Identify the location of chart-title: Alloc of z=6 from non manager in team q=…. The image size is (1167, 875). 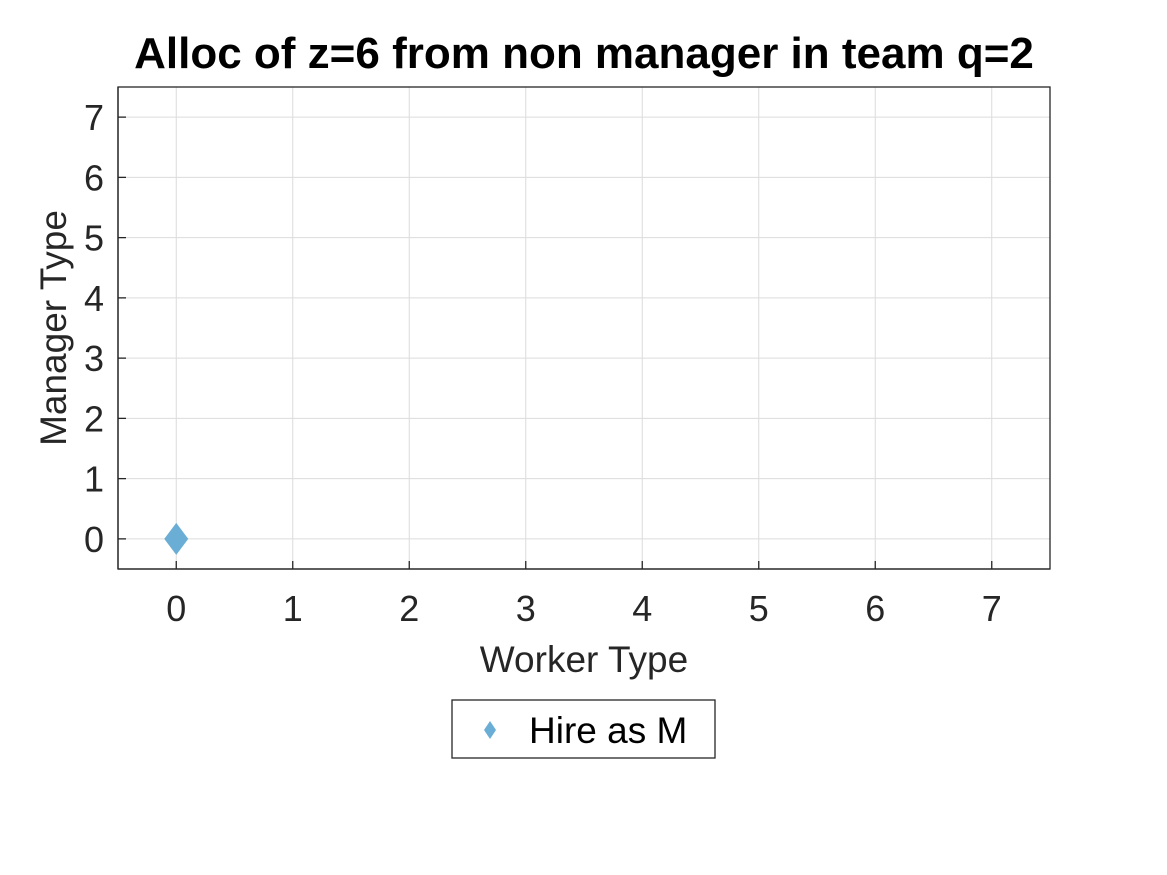
(584, 53).